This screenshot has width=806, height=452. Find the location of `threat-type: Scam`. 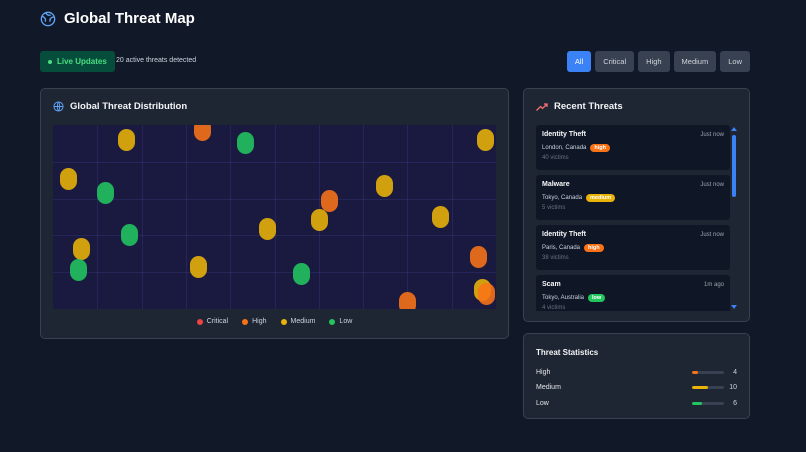

threat-type: Scam is located at coordinates (551, 284).